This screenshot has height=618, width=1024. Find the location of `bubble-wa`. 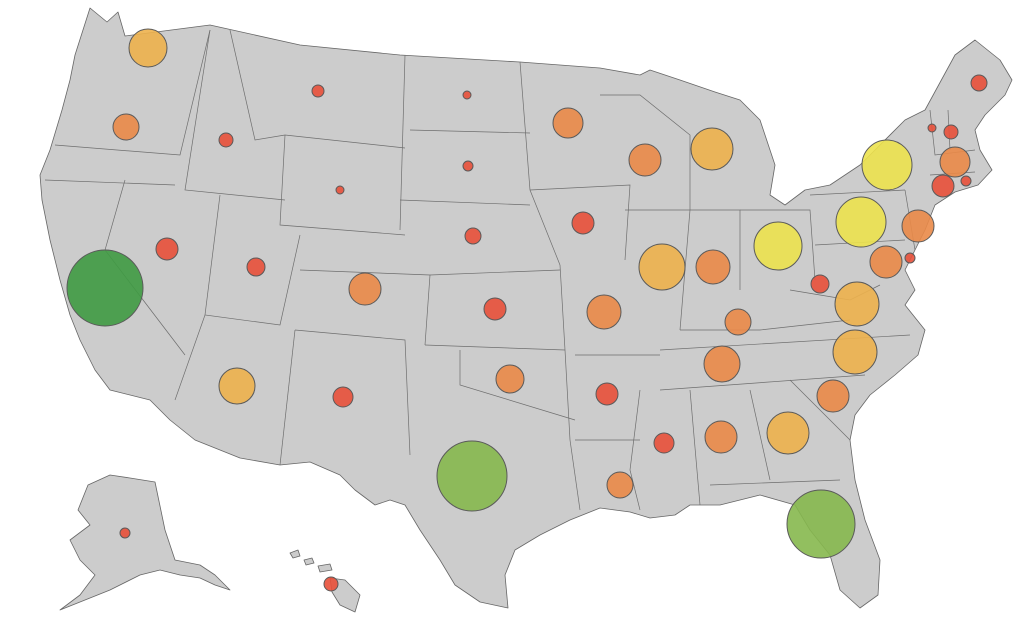

bubble-wa is located at coordinates (148, 48).